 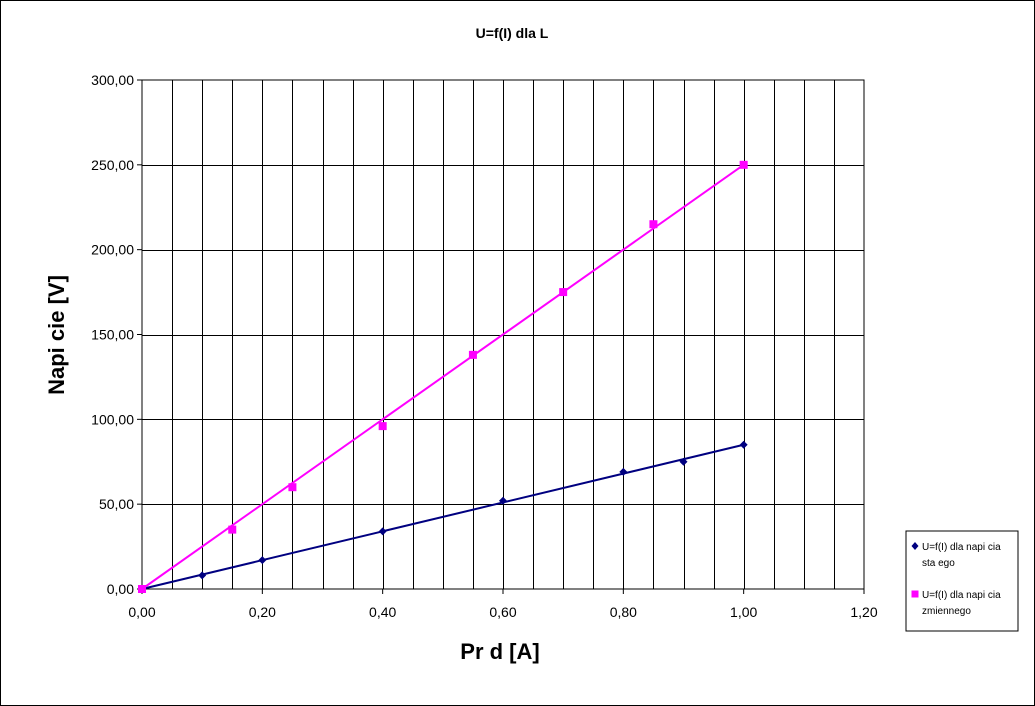 What do you see at coordinates (141, 612) in the screenshot?
I see `x-tick-label: 0,00` at bounding box center [141, 612].